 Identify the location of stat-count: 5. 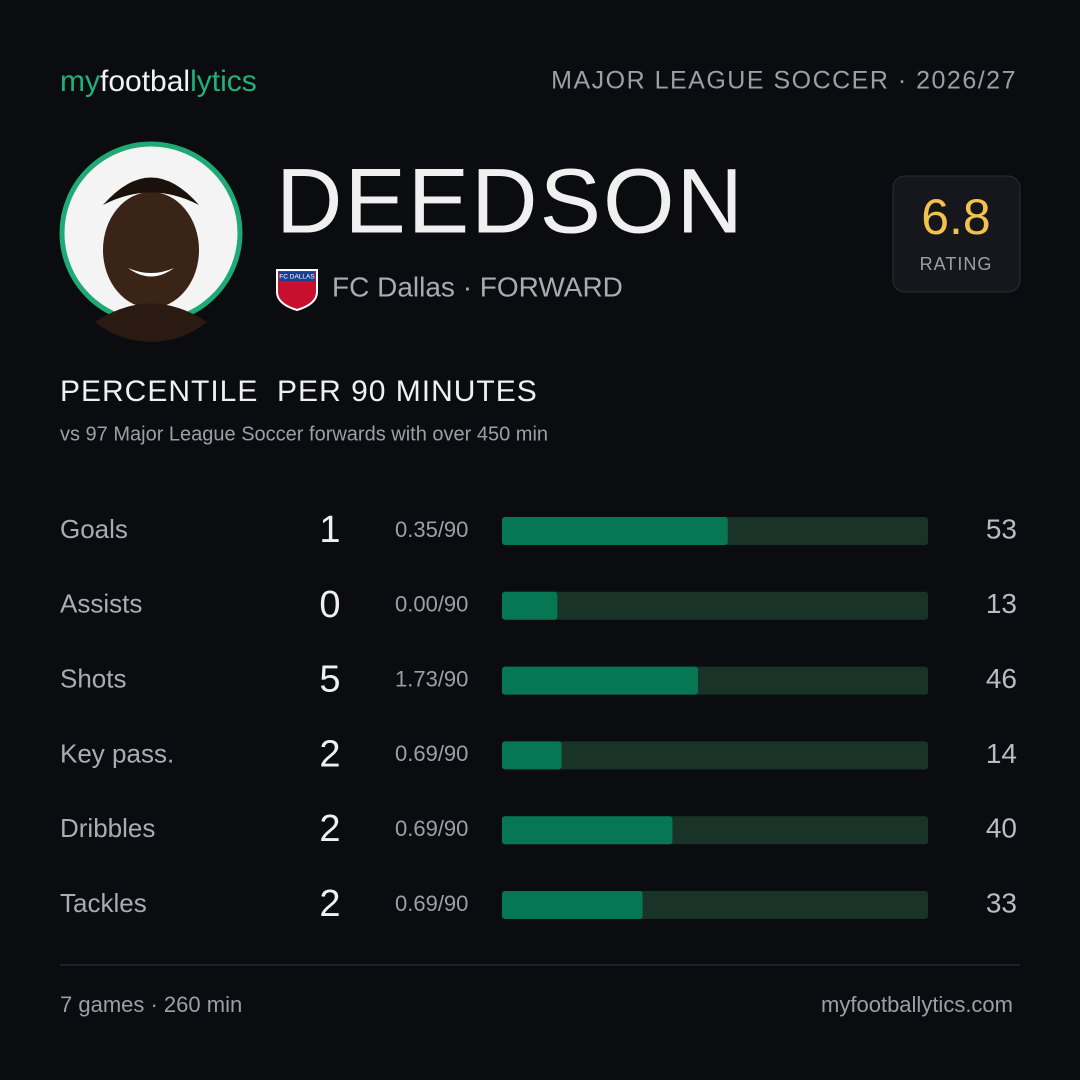
(329, 680).